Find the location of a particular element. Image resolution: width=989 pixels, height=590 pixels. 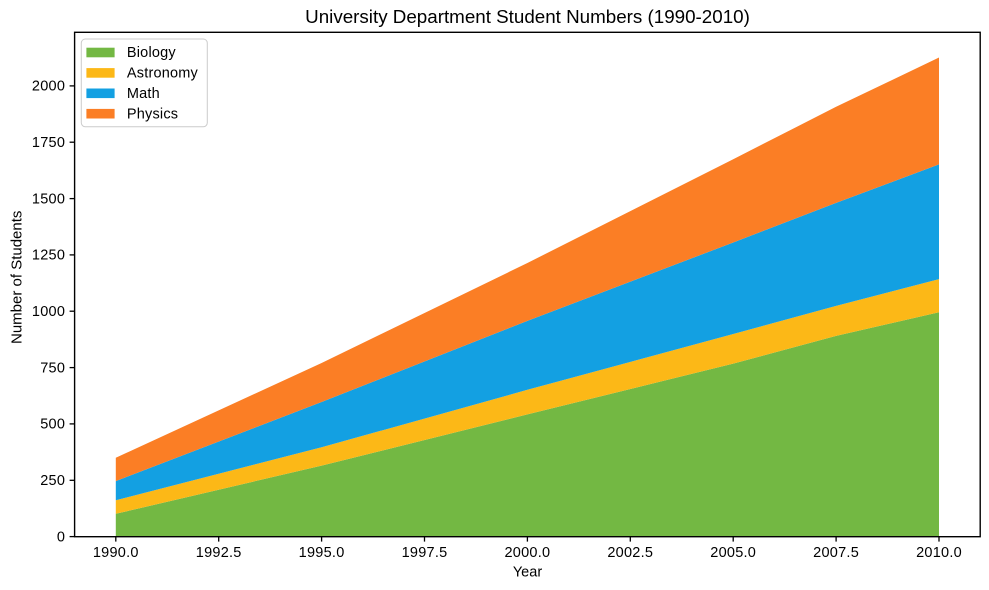

svg-text: 0 is located at coordinates (61, 537).